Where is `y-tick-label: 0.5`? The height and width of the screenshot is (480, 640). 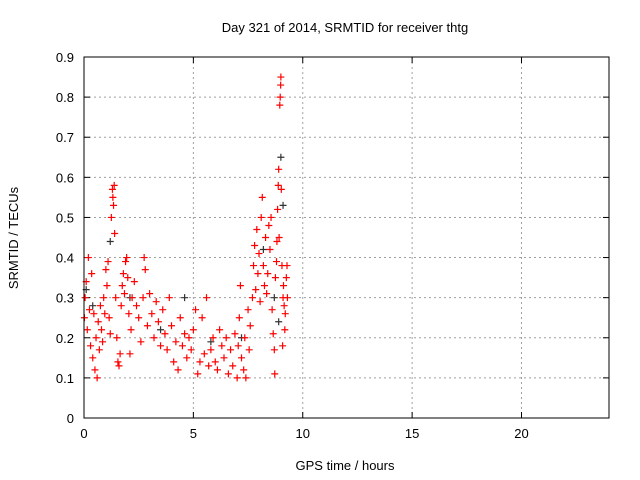 y-tick-label: 0.5 is located at coordinates (65, 217).